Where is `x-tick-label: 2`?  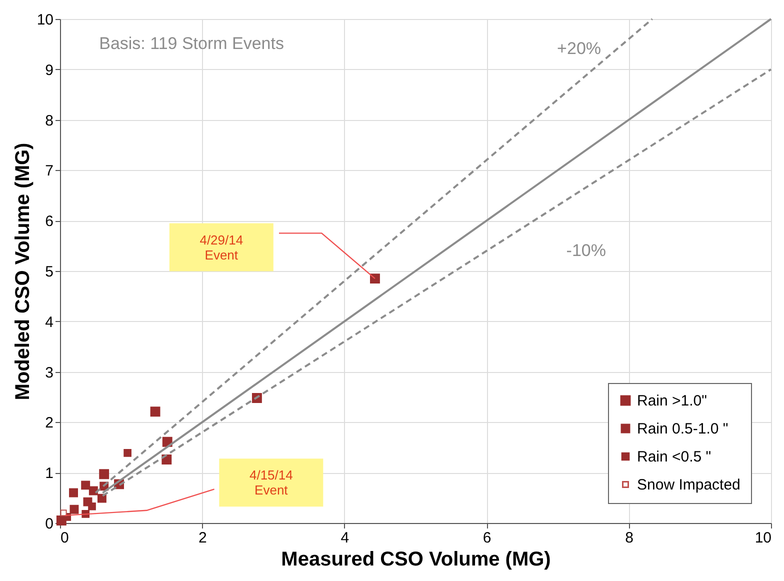 x-tick-label: 2 is located at coordinates (202, 538).